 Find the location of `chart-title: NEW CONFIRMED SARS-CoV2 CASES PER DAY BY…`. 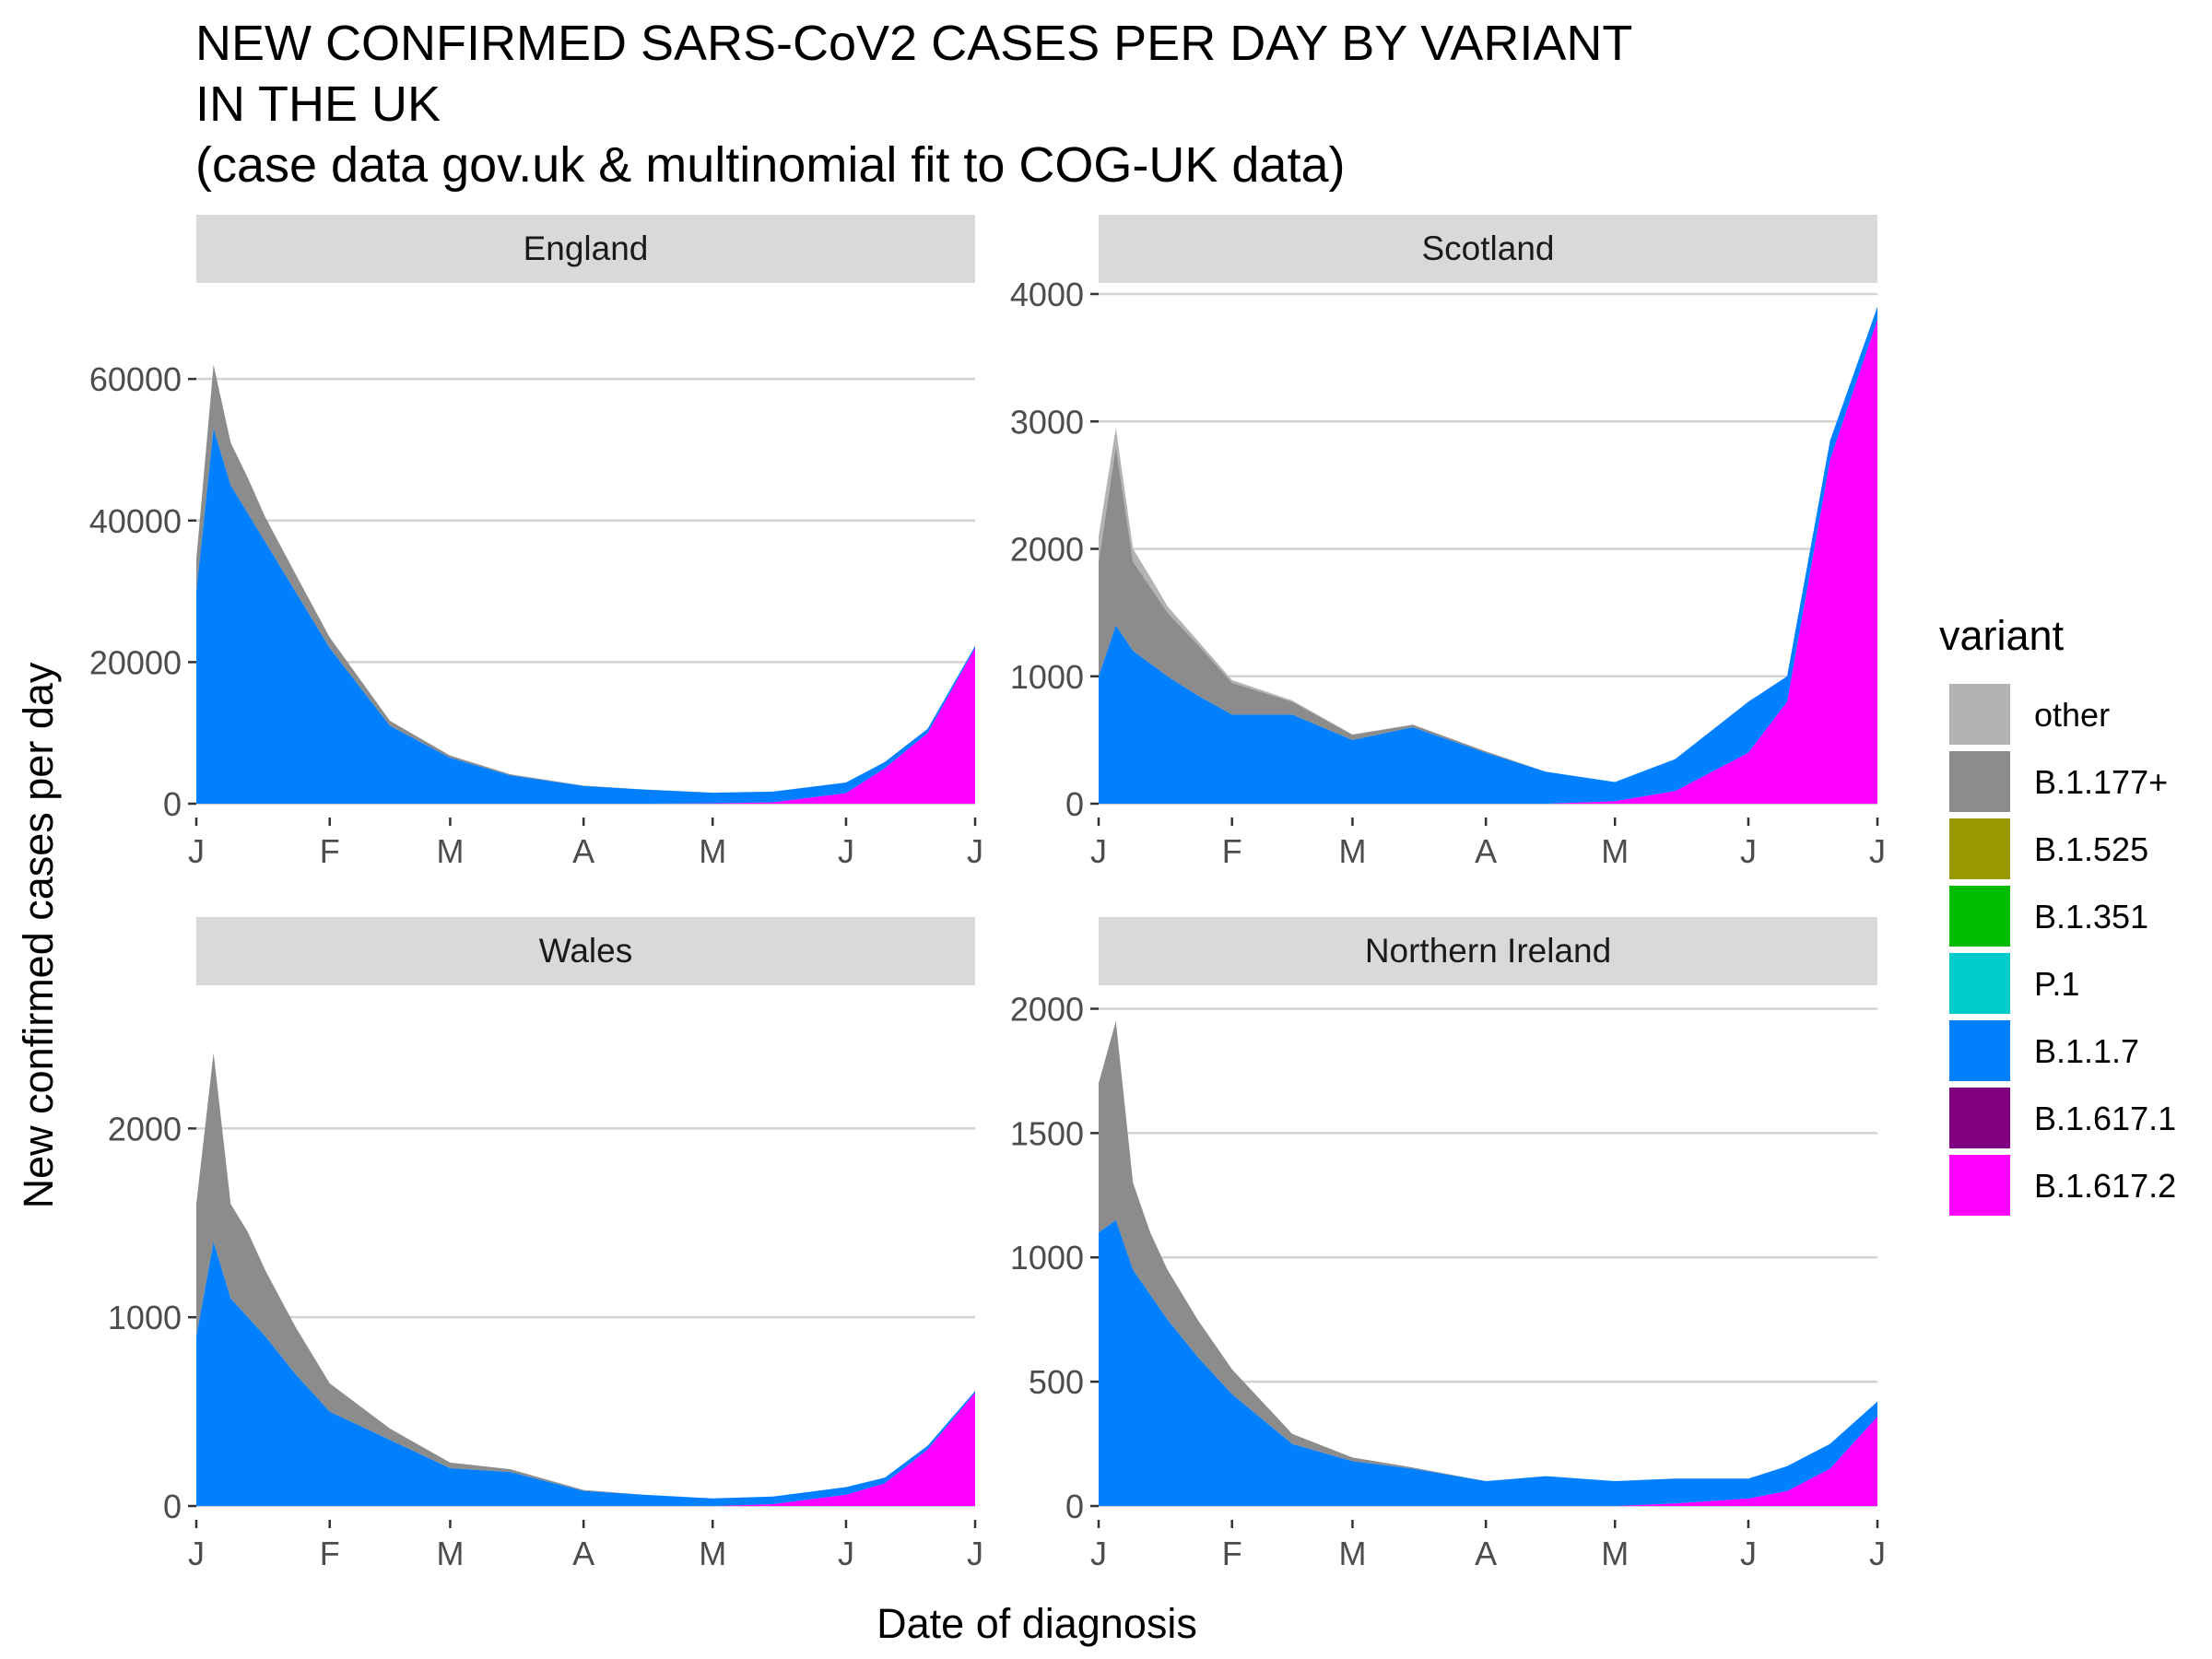

chart-title: NEW CONFIRMED SARS-CoV2 CASES PER DAY BY… is located at coordinates (1071, 104).